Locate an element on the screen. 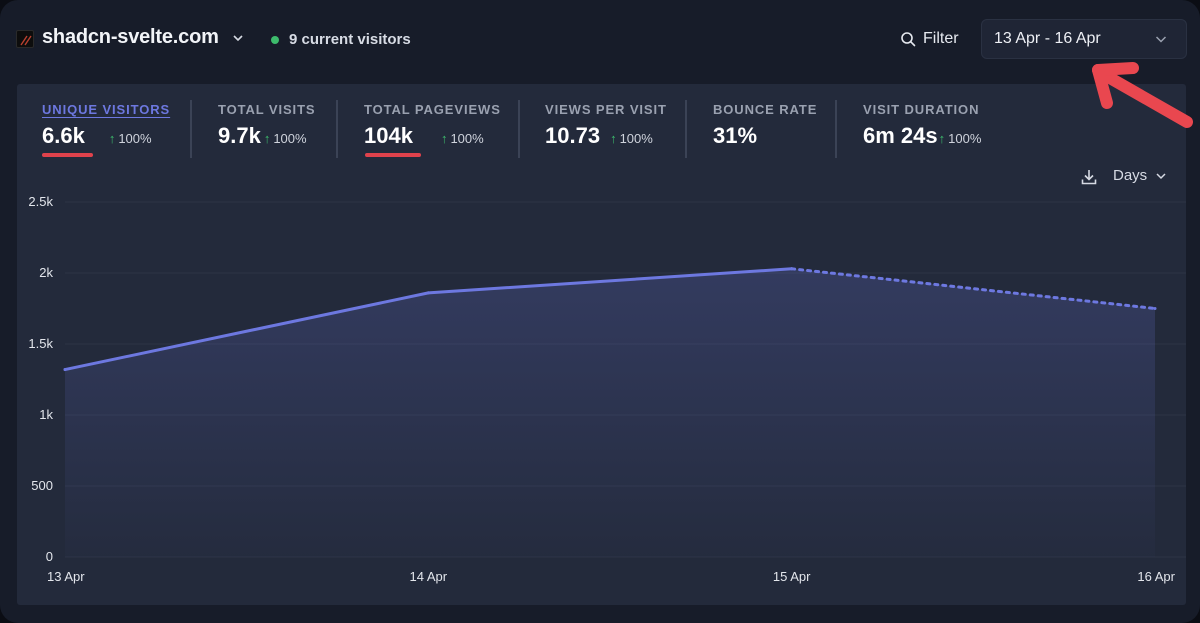  metric-label: TOTAL VISITS is located at coordinates (267, 109).